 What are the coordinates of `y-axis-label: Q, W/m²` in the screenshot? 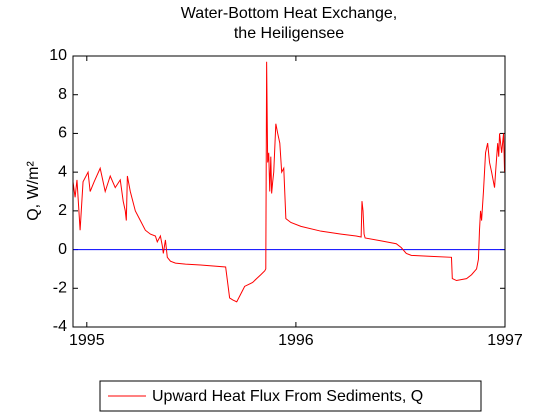 It's located at (33, 191).